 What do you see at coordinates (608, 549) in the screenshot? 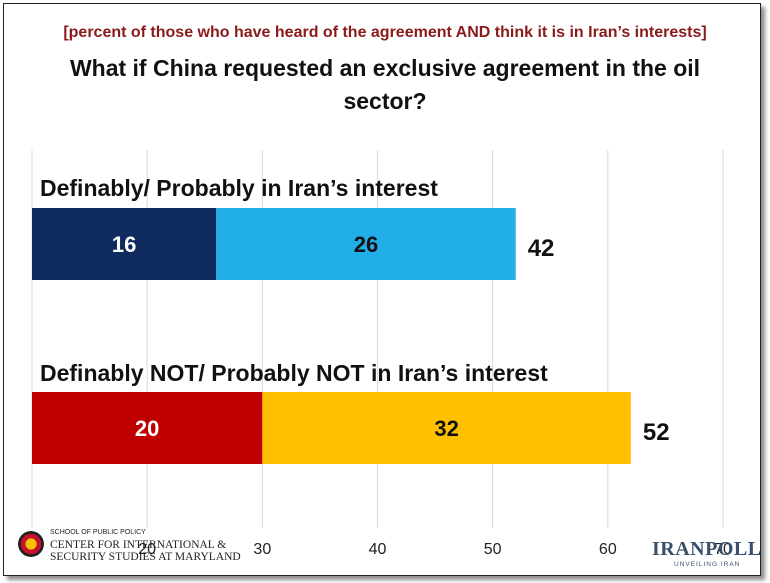
I see `x-tick-label: 60` at bounding box center [608, 549].